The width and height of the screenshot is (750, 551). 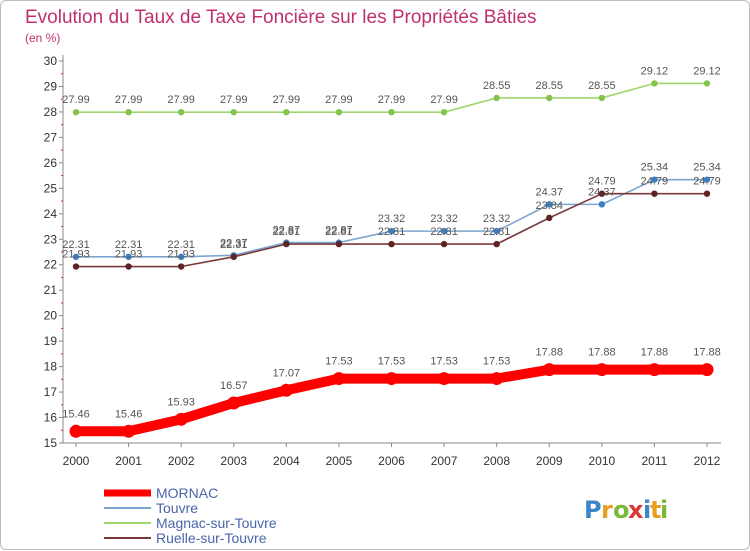 I want to click on y-tick-label: 19, so click(x=51, y=341).